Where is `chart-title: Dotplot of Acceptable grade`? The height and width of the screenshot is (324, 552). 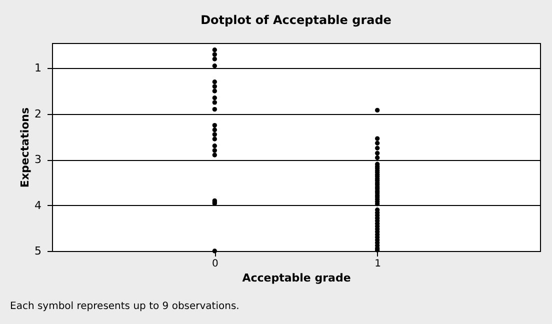
chart-title: Dotplot of Acceptable grade is located at coordinates (296, 20).